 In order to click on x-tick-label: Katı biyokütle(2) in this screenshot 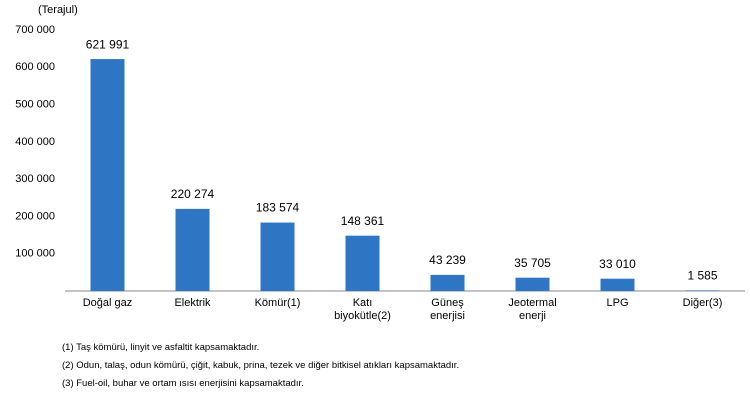, I will do `click(362, 309)`.